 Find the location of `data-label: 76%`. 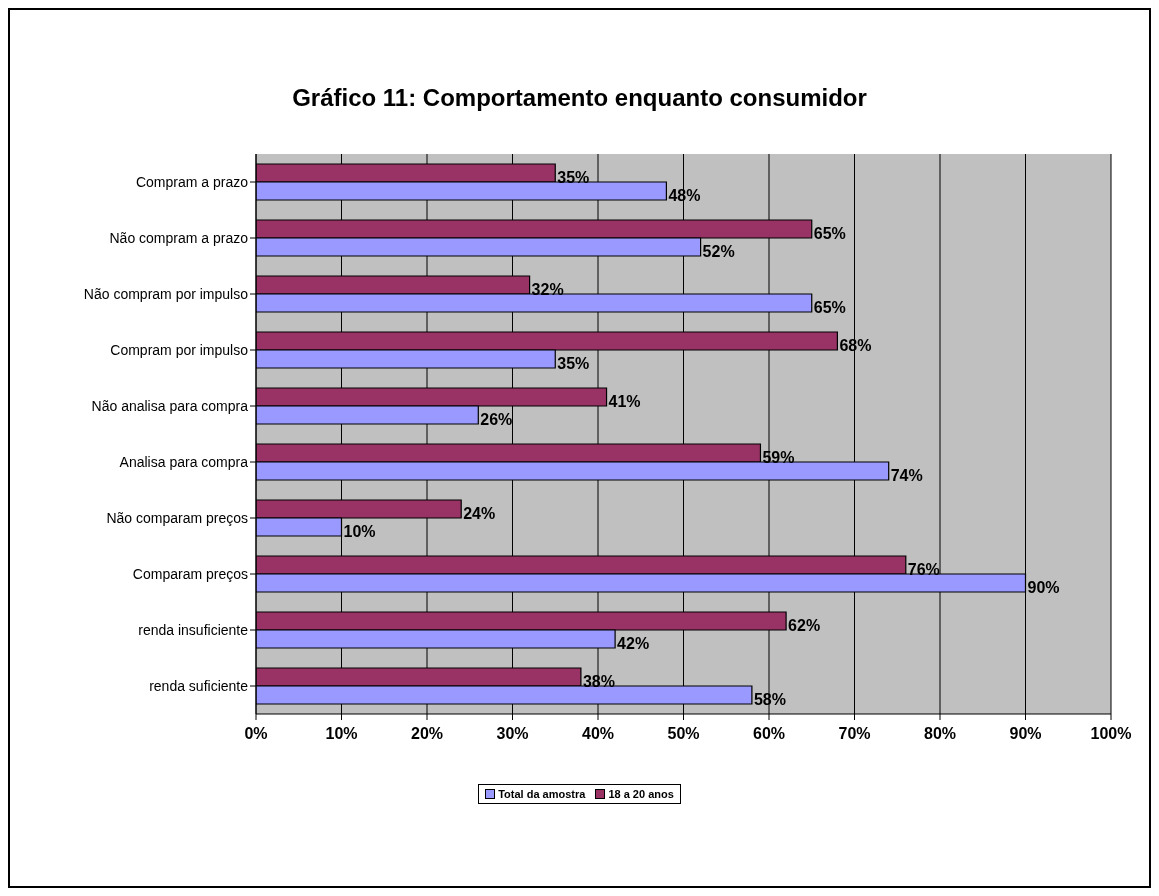

data-label: 76% is located at coordinates (923, 569).